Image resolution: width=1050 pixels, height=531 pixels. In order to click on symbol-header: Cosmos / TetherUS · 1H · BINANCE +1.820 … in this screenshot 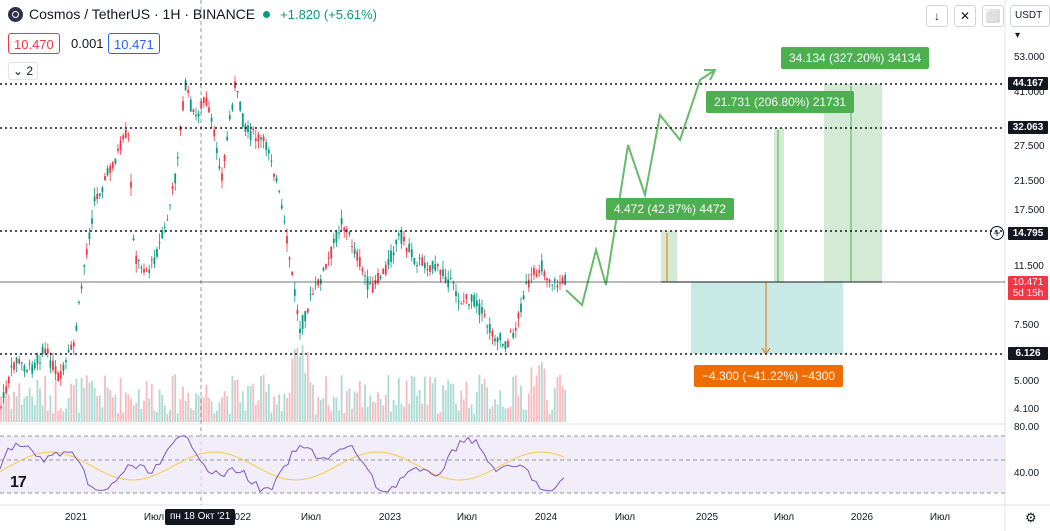, I will do `click(192, 14)`.